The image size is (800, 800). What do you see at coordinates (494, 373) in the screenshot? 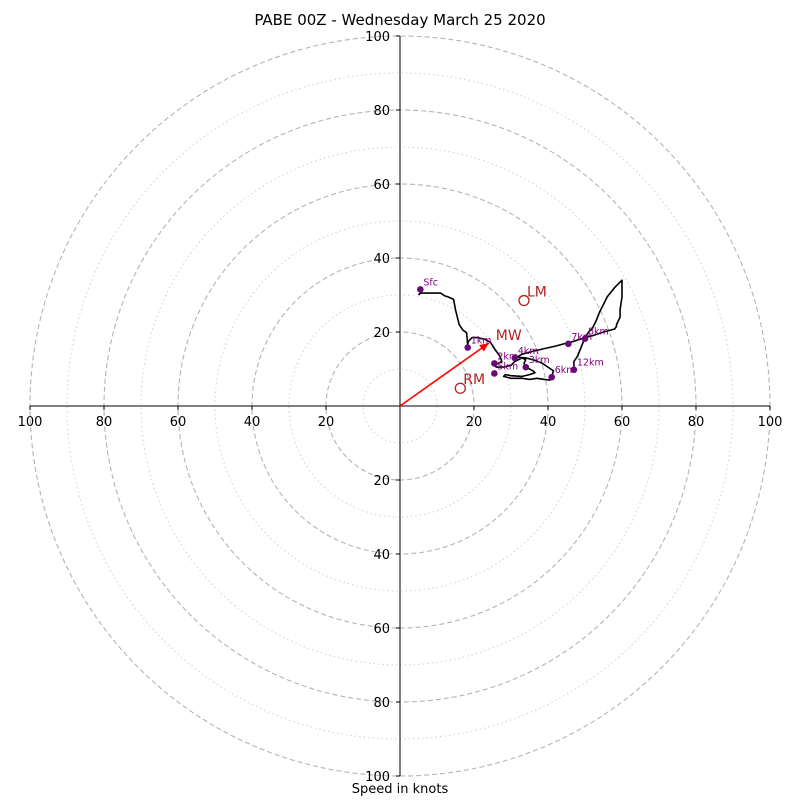
I see `level-point-5km` at bounding box center [494, 373].